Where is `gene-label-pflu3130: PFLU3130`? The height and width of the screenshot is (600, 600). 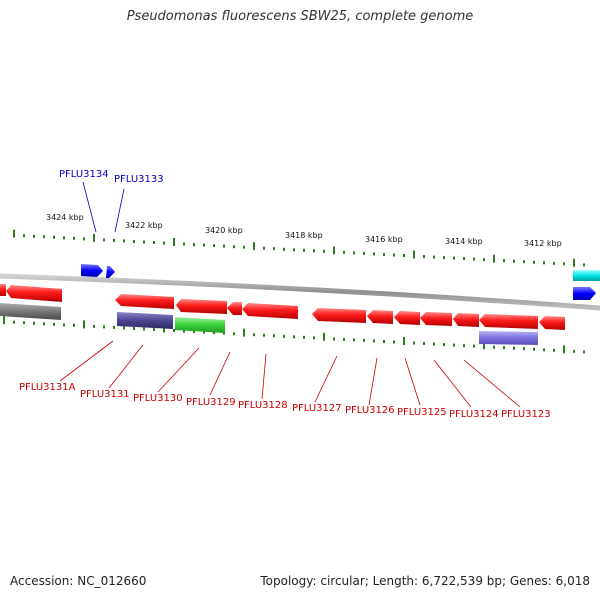
gene-label-pflu3130: PFLU3130 is located at coordinates (158, 398).